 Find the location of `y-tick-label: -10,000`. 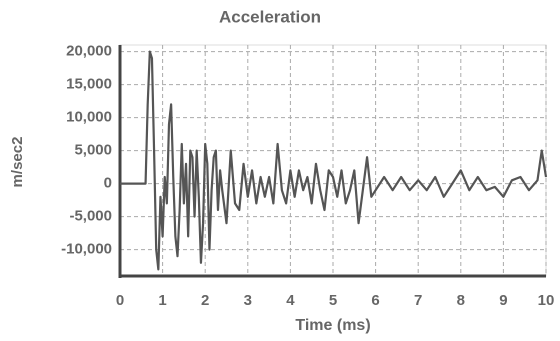

y-tick-label: -10,000 is located at coordinates (86, 249).